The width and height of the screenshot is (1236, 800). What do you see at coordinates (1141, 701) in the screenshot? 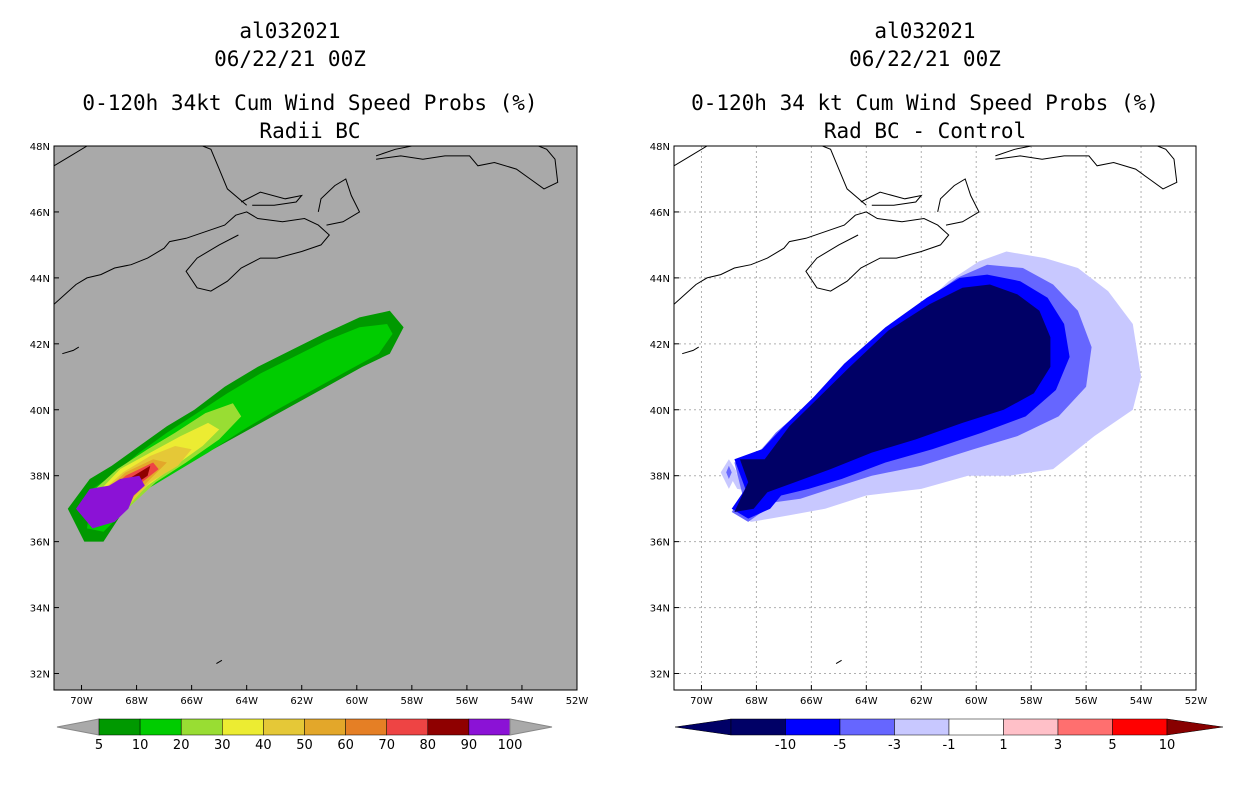
I see `right-x-tick-label: 54W` at bounding box center [1141, 701].